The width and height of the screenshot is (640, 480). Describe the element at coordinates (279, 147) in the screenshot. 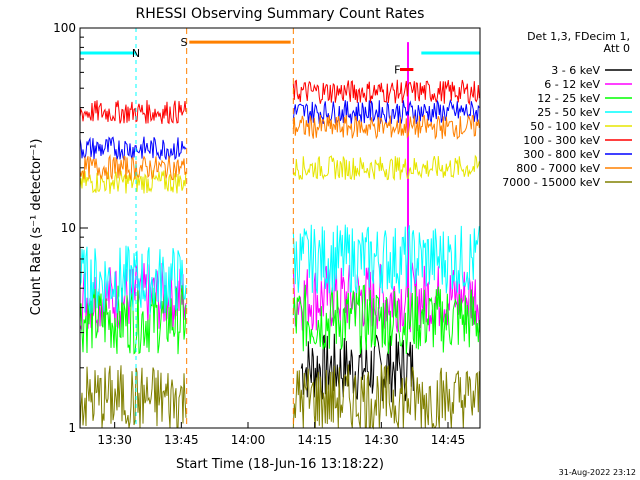

I see `series-800-7000-kev` at that location.